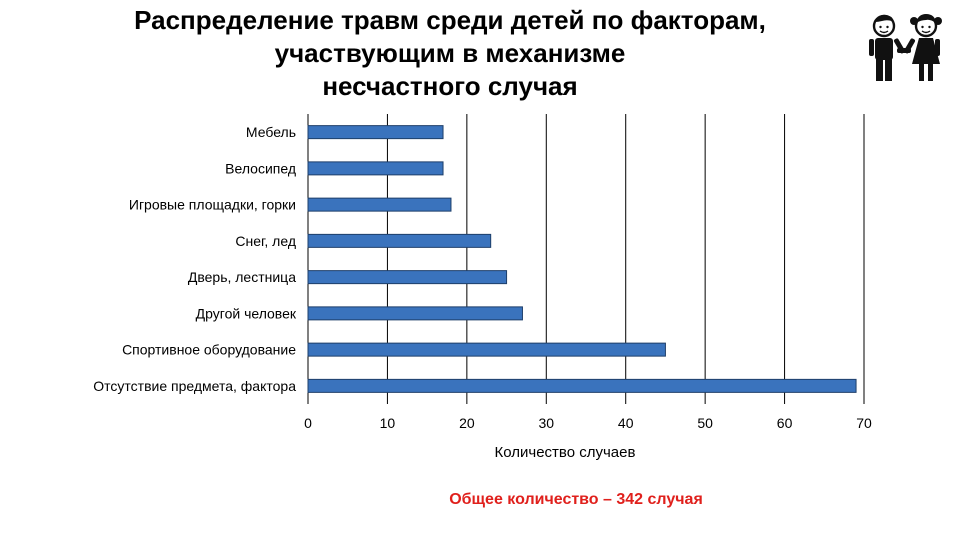  What do you see at coordinates (450, 86) in the screenshot?
I see `title-line-3: несчастного случая` at bounding box center [450, 86].